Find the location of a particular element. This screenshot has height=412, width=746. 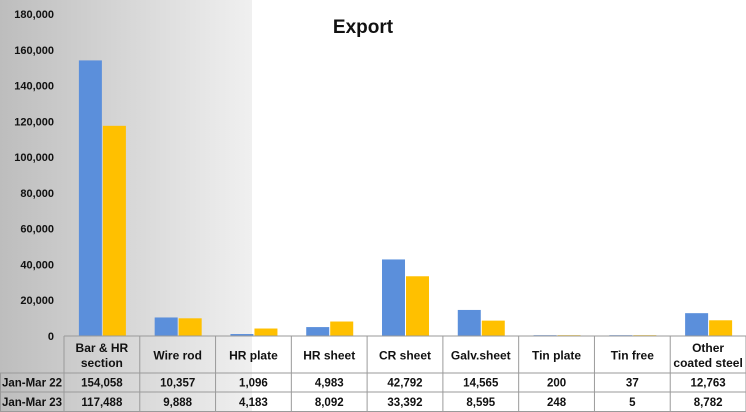

category-label: Wire rod is located at coordinates (177, 356).